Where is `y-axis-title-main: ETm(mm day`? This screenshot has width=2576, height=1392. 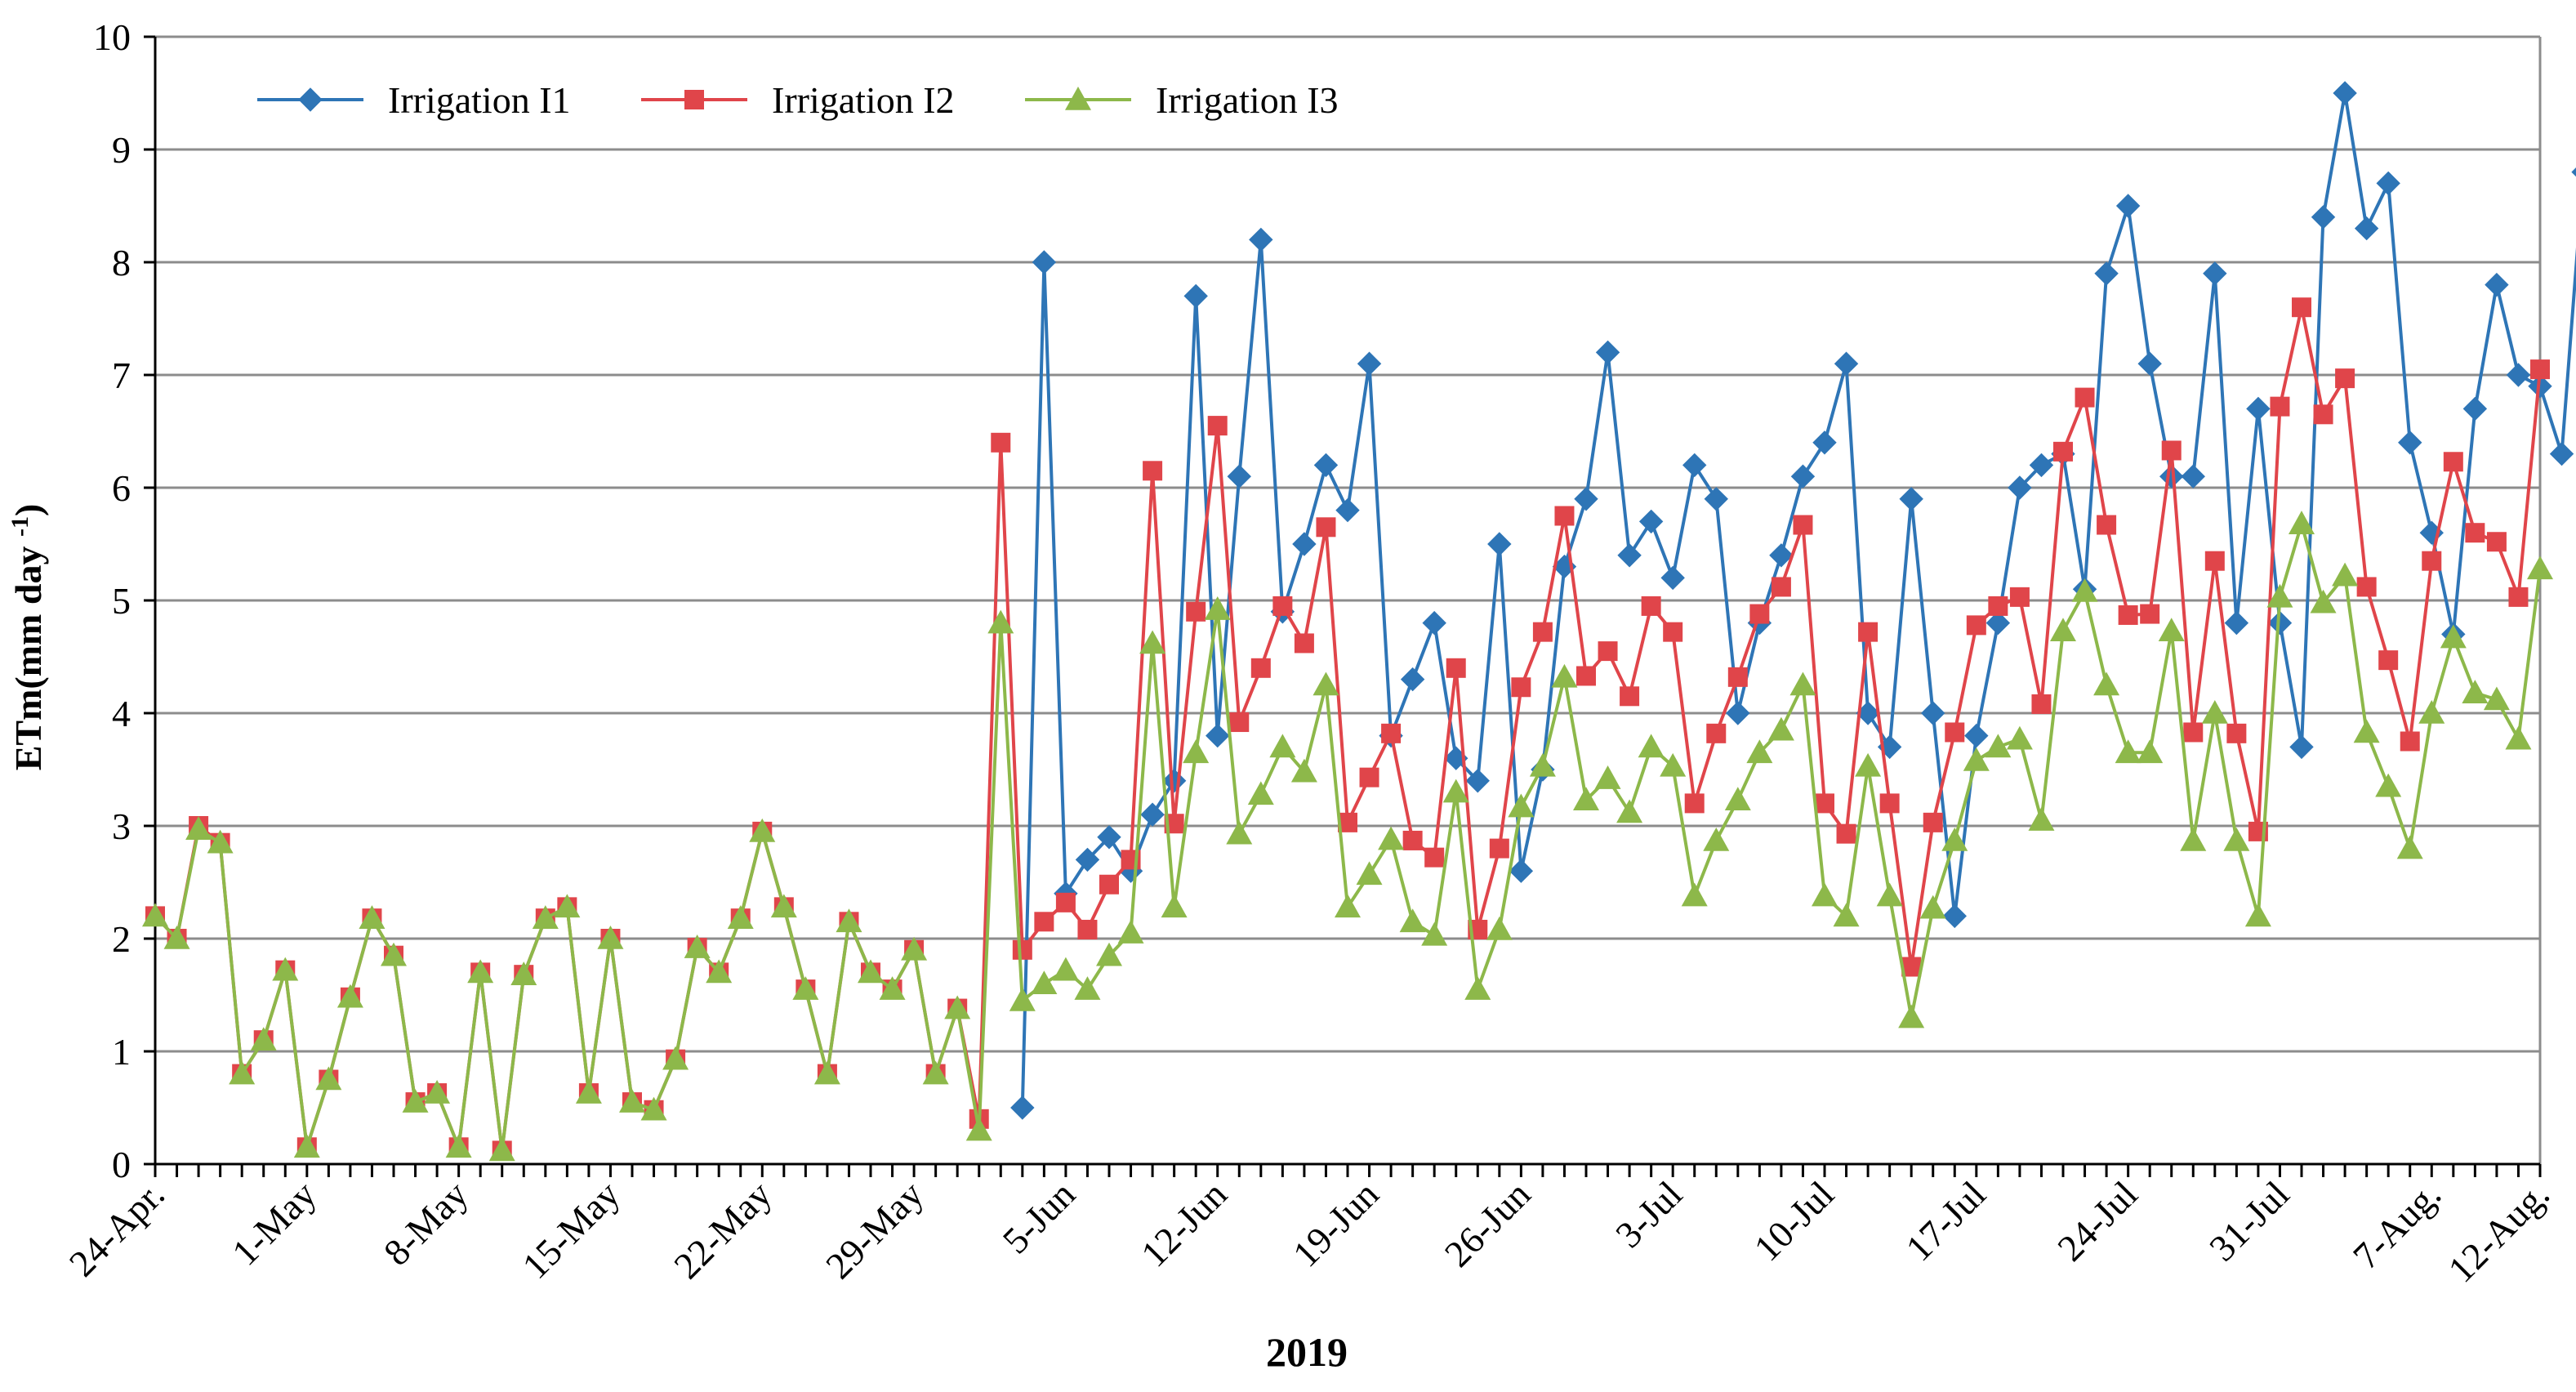 y-axis-title-main: ETm(mm day is located at coordinates (28, 653).